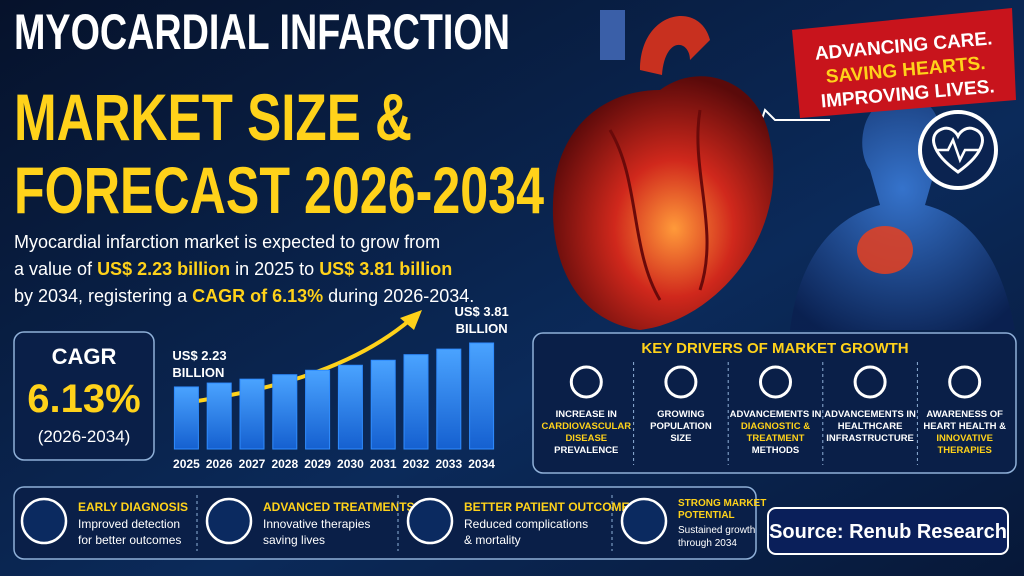  What do you see at coordinates (663, 170) in the screenshot?
I see `heart-illustration` at bounding box center [663, 170].